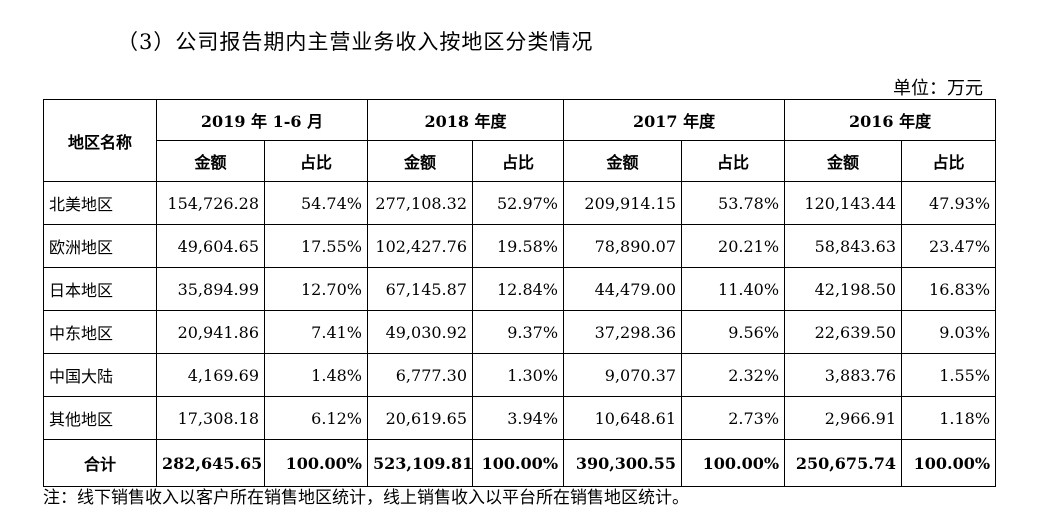 This screenshot has height=525, width=1046. What do you see at coordinates (623, 289) in the screenshot?
I see `amount-cell: 44,479.00` at bounding box center [623, 289].